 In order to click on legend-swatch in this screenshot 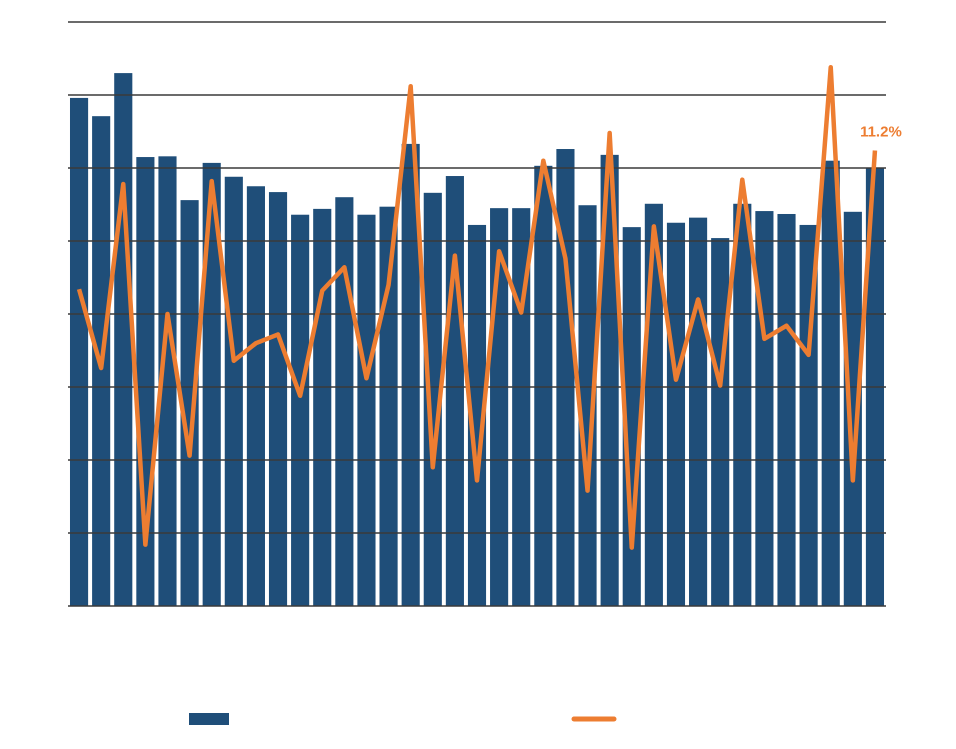, I will do `click(209, 719)`.